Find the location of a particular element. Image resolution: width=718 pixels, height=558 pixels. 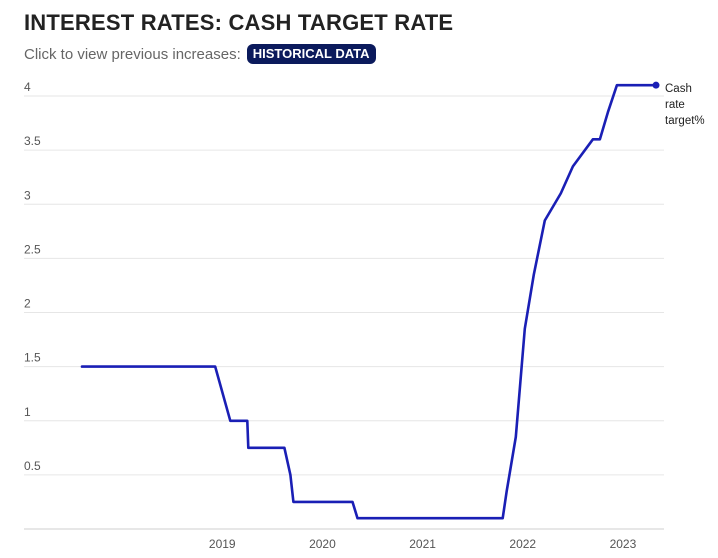

y-tick-label: 3.5 is located at coordinates (32, 141).